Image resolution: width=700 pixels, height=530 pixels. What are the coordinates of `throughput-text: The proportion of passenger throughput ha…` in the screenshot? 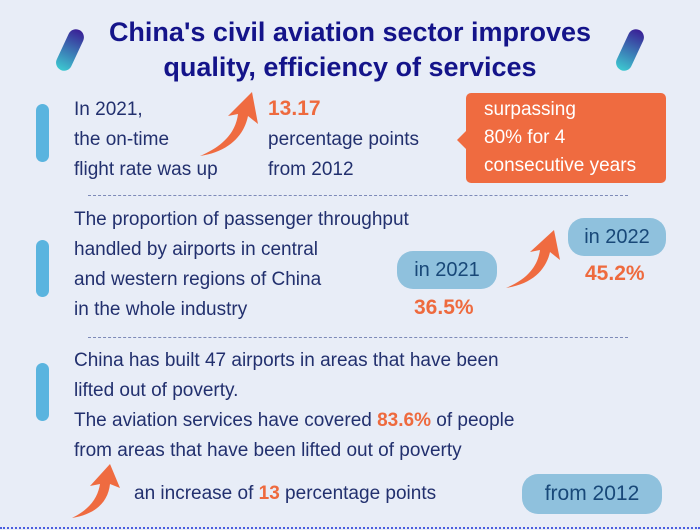 It's located at (241, 264).